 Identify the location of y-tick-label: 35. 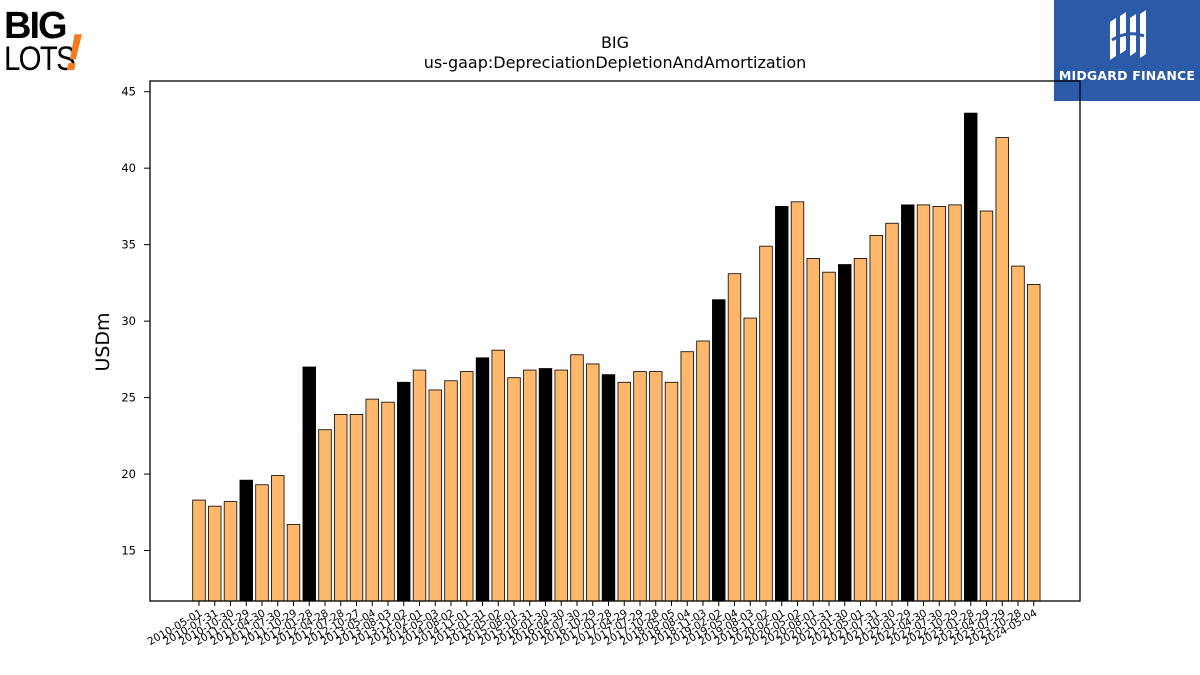
(128, 245).